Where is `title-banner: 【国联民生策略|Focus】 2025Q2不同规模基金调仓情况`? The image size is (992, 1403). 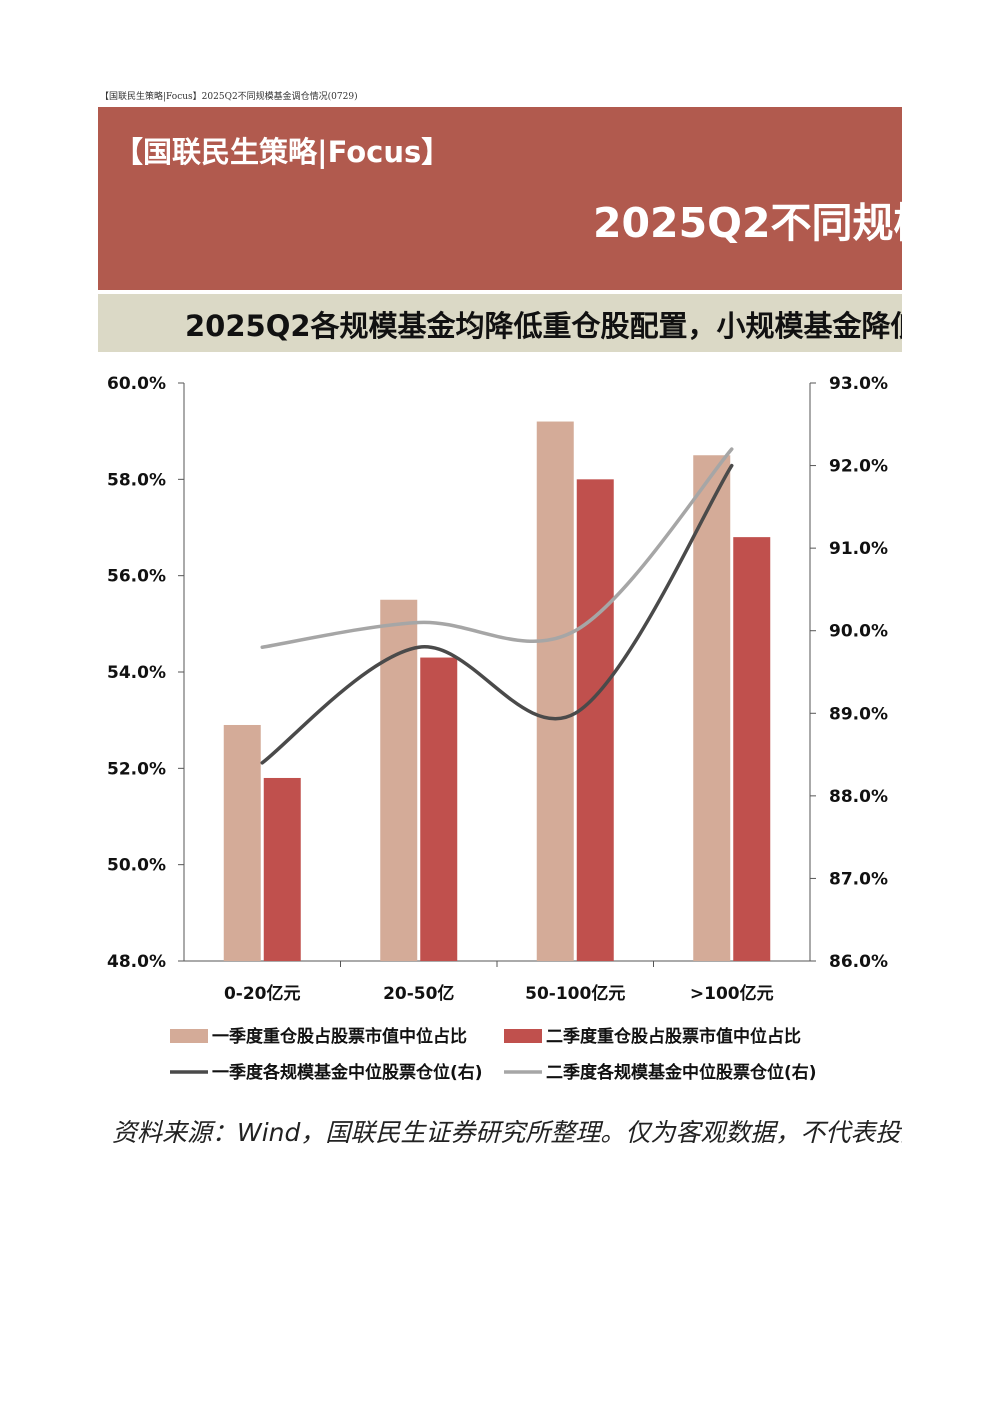
title-banner: 【国联民生策略|Focus】 2025Q2不同规模基金调仓情况 is located at coordinates (500, 198).